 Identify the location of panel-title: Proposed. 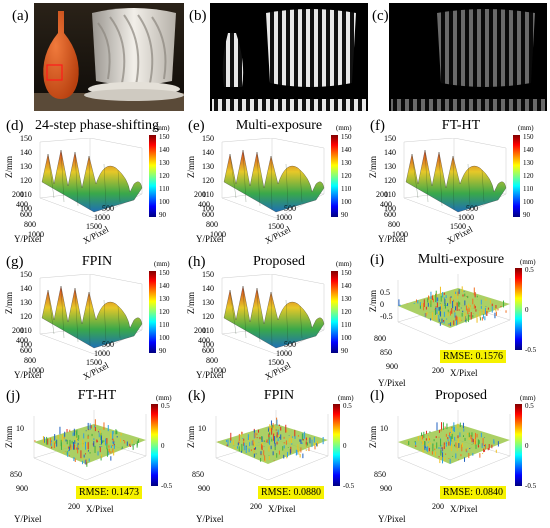
(279, 261).